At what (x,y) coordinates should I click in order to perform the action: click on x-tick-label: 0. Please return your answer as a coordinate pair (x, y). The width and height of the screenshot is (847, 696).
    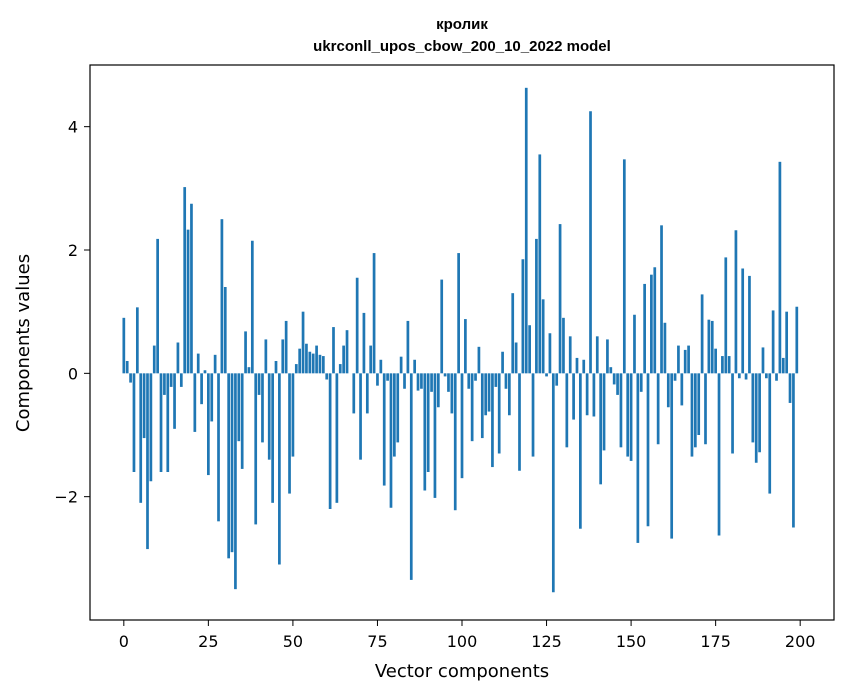
    Looking at the image, I should click on (124, 641).